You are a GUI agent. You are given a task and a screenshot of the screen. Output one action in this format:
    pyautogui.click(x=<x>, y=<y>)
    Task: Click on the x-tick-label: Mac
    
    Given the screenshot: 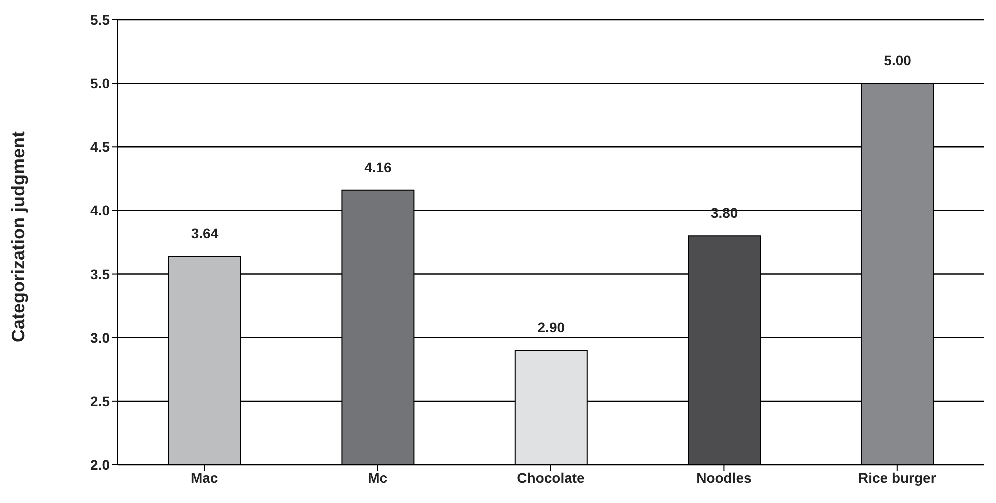 What is the action you would take?
    pyautogui.click(x=204, y=478)
    